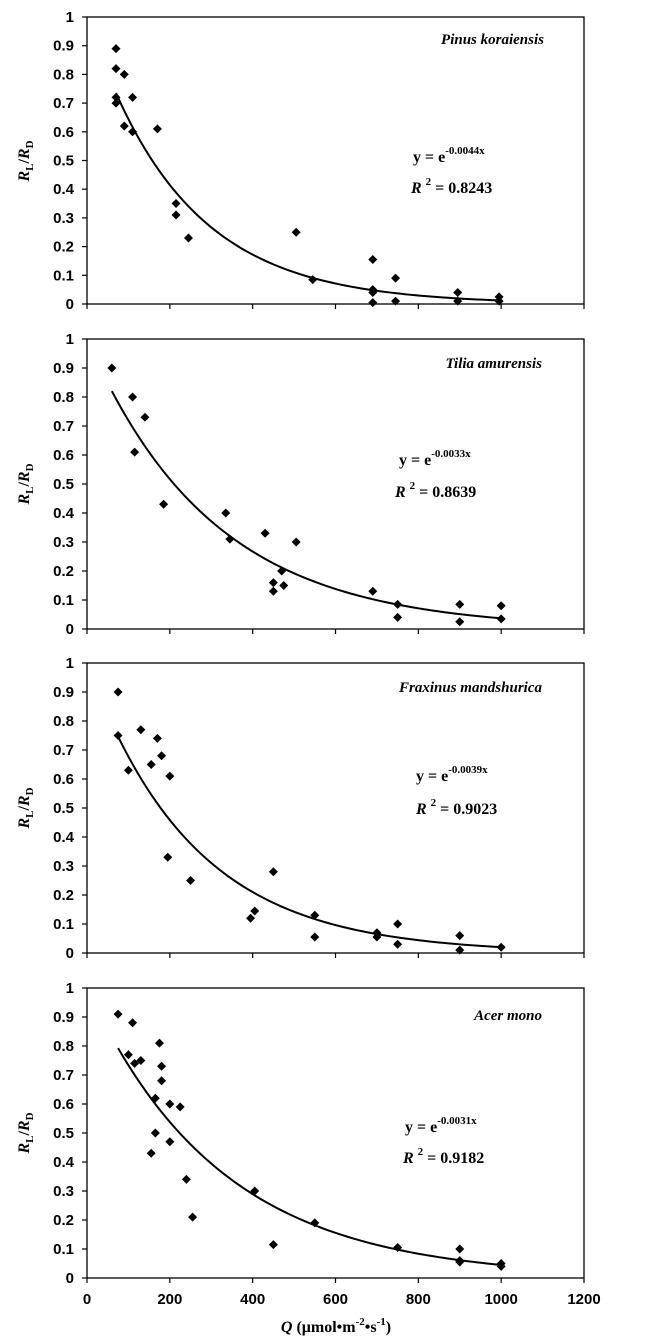  Describe the element at coordinates (418, 1299) in the screenshot. I see `x-tick-label: 800` at that location.